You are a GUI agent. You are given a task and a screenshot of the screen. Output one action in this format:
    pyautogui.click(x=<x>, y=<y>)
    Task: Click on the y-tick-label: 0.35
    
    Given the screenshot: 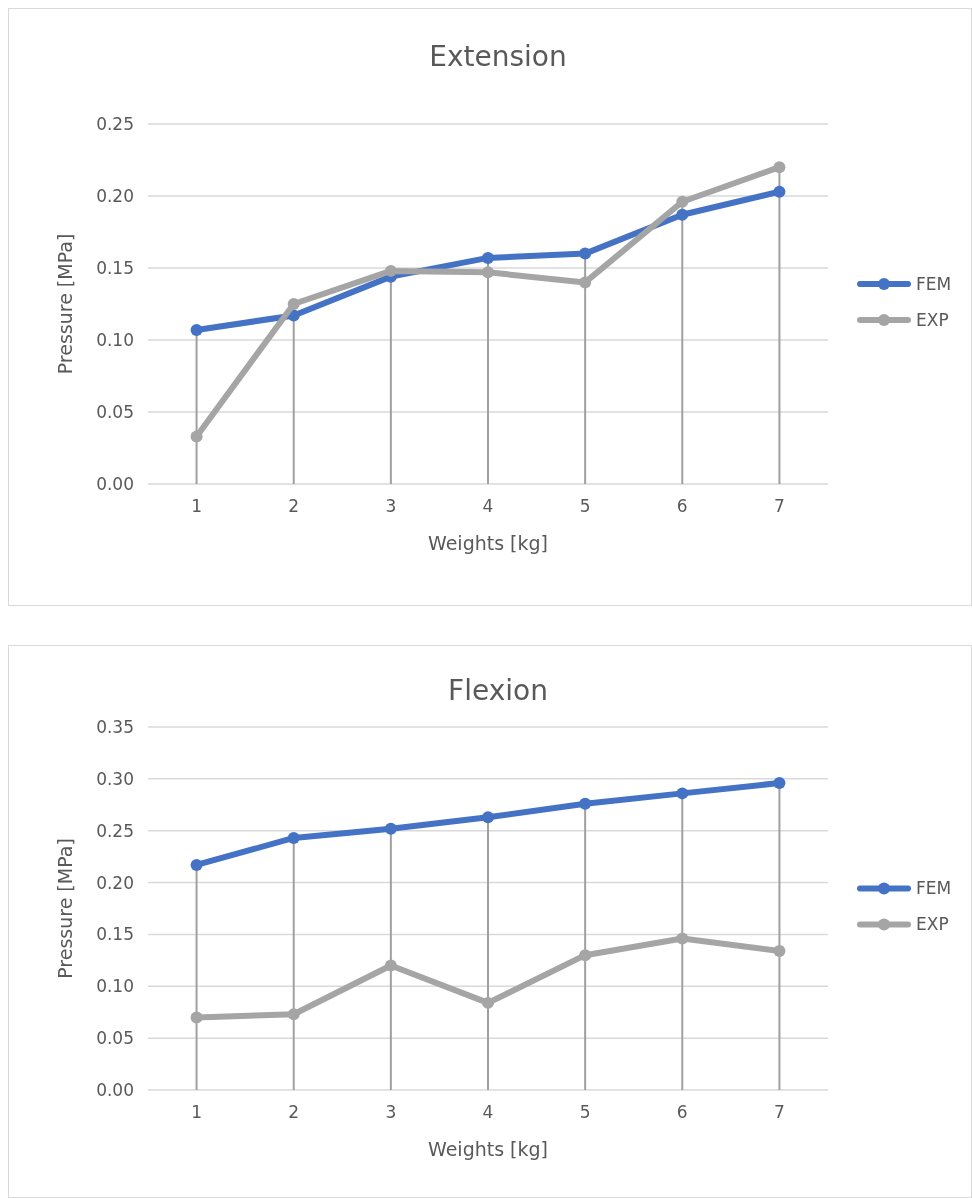 What is the action you would take?
    pyautogui.click(x=115, y=726)
    